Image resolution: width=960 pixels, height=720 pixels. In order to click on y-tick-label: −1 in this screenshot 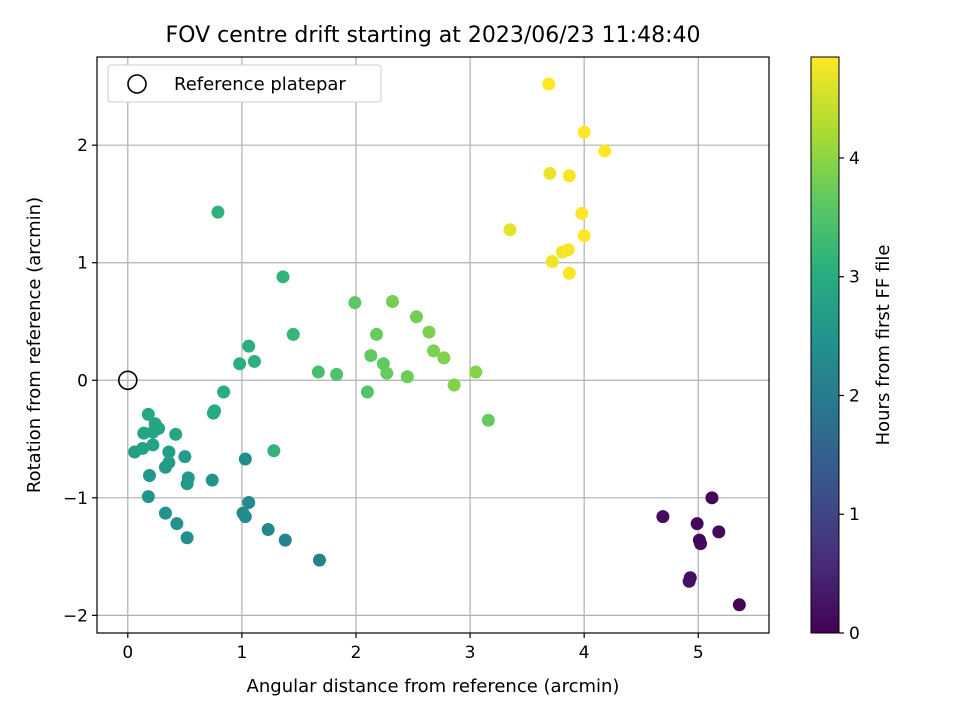, I will do `click(75, 499)`.